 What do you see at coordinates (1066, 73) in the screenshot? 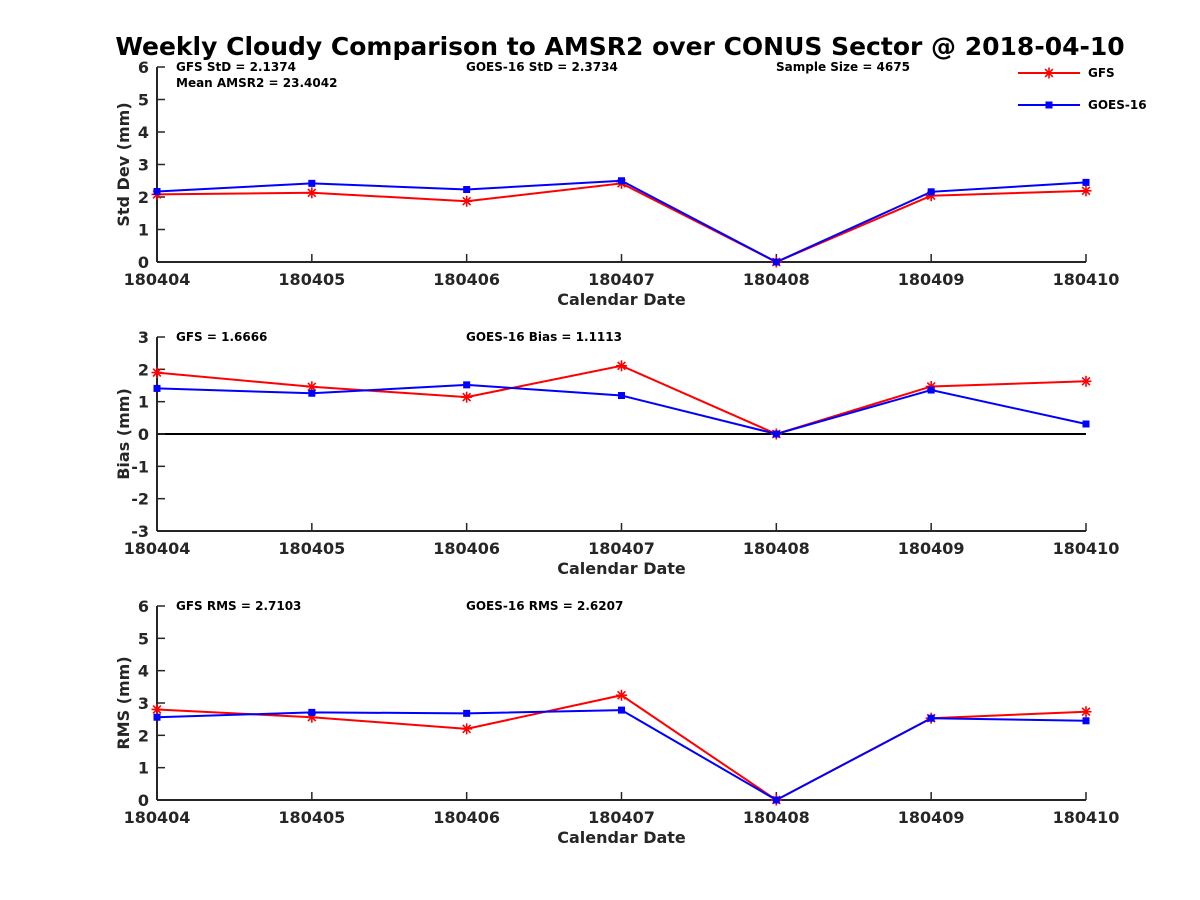
I see `legend-item-gfs: GFS` at bounding box center [1066, 73].